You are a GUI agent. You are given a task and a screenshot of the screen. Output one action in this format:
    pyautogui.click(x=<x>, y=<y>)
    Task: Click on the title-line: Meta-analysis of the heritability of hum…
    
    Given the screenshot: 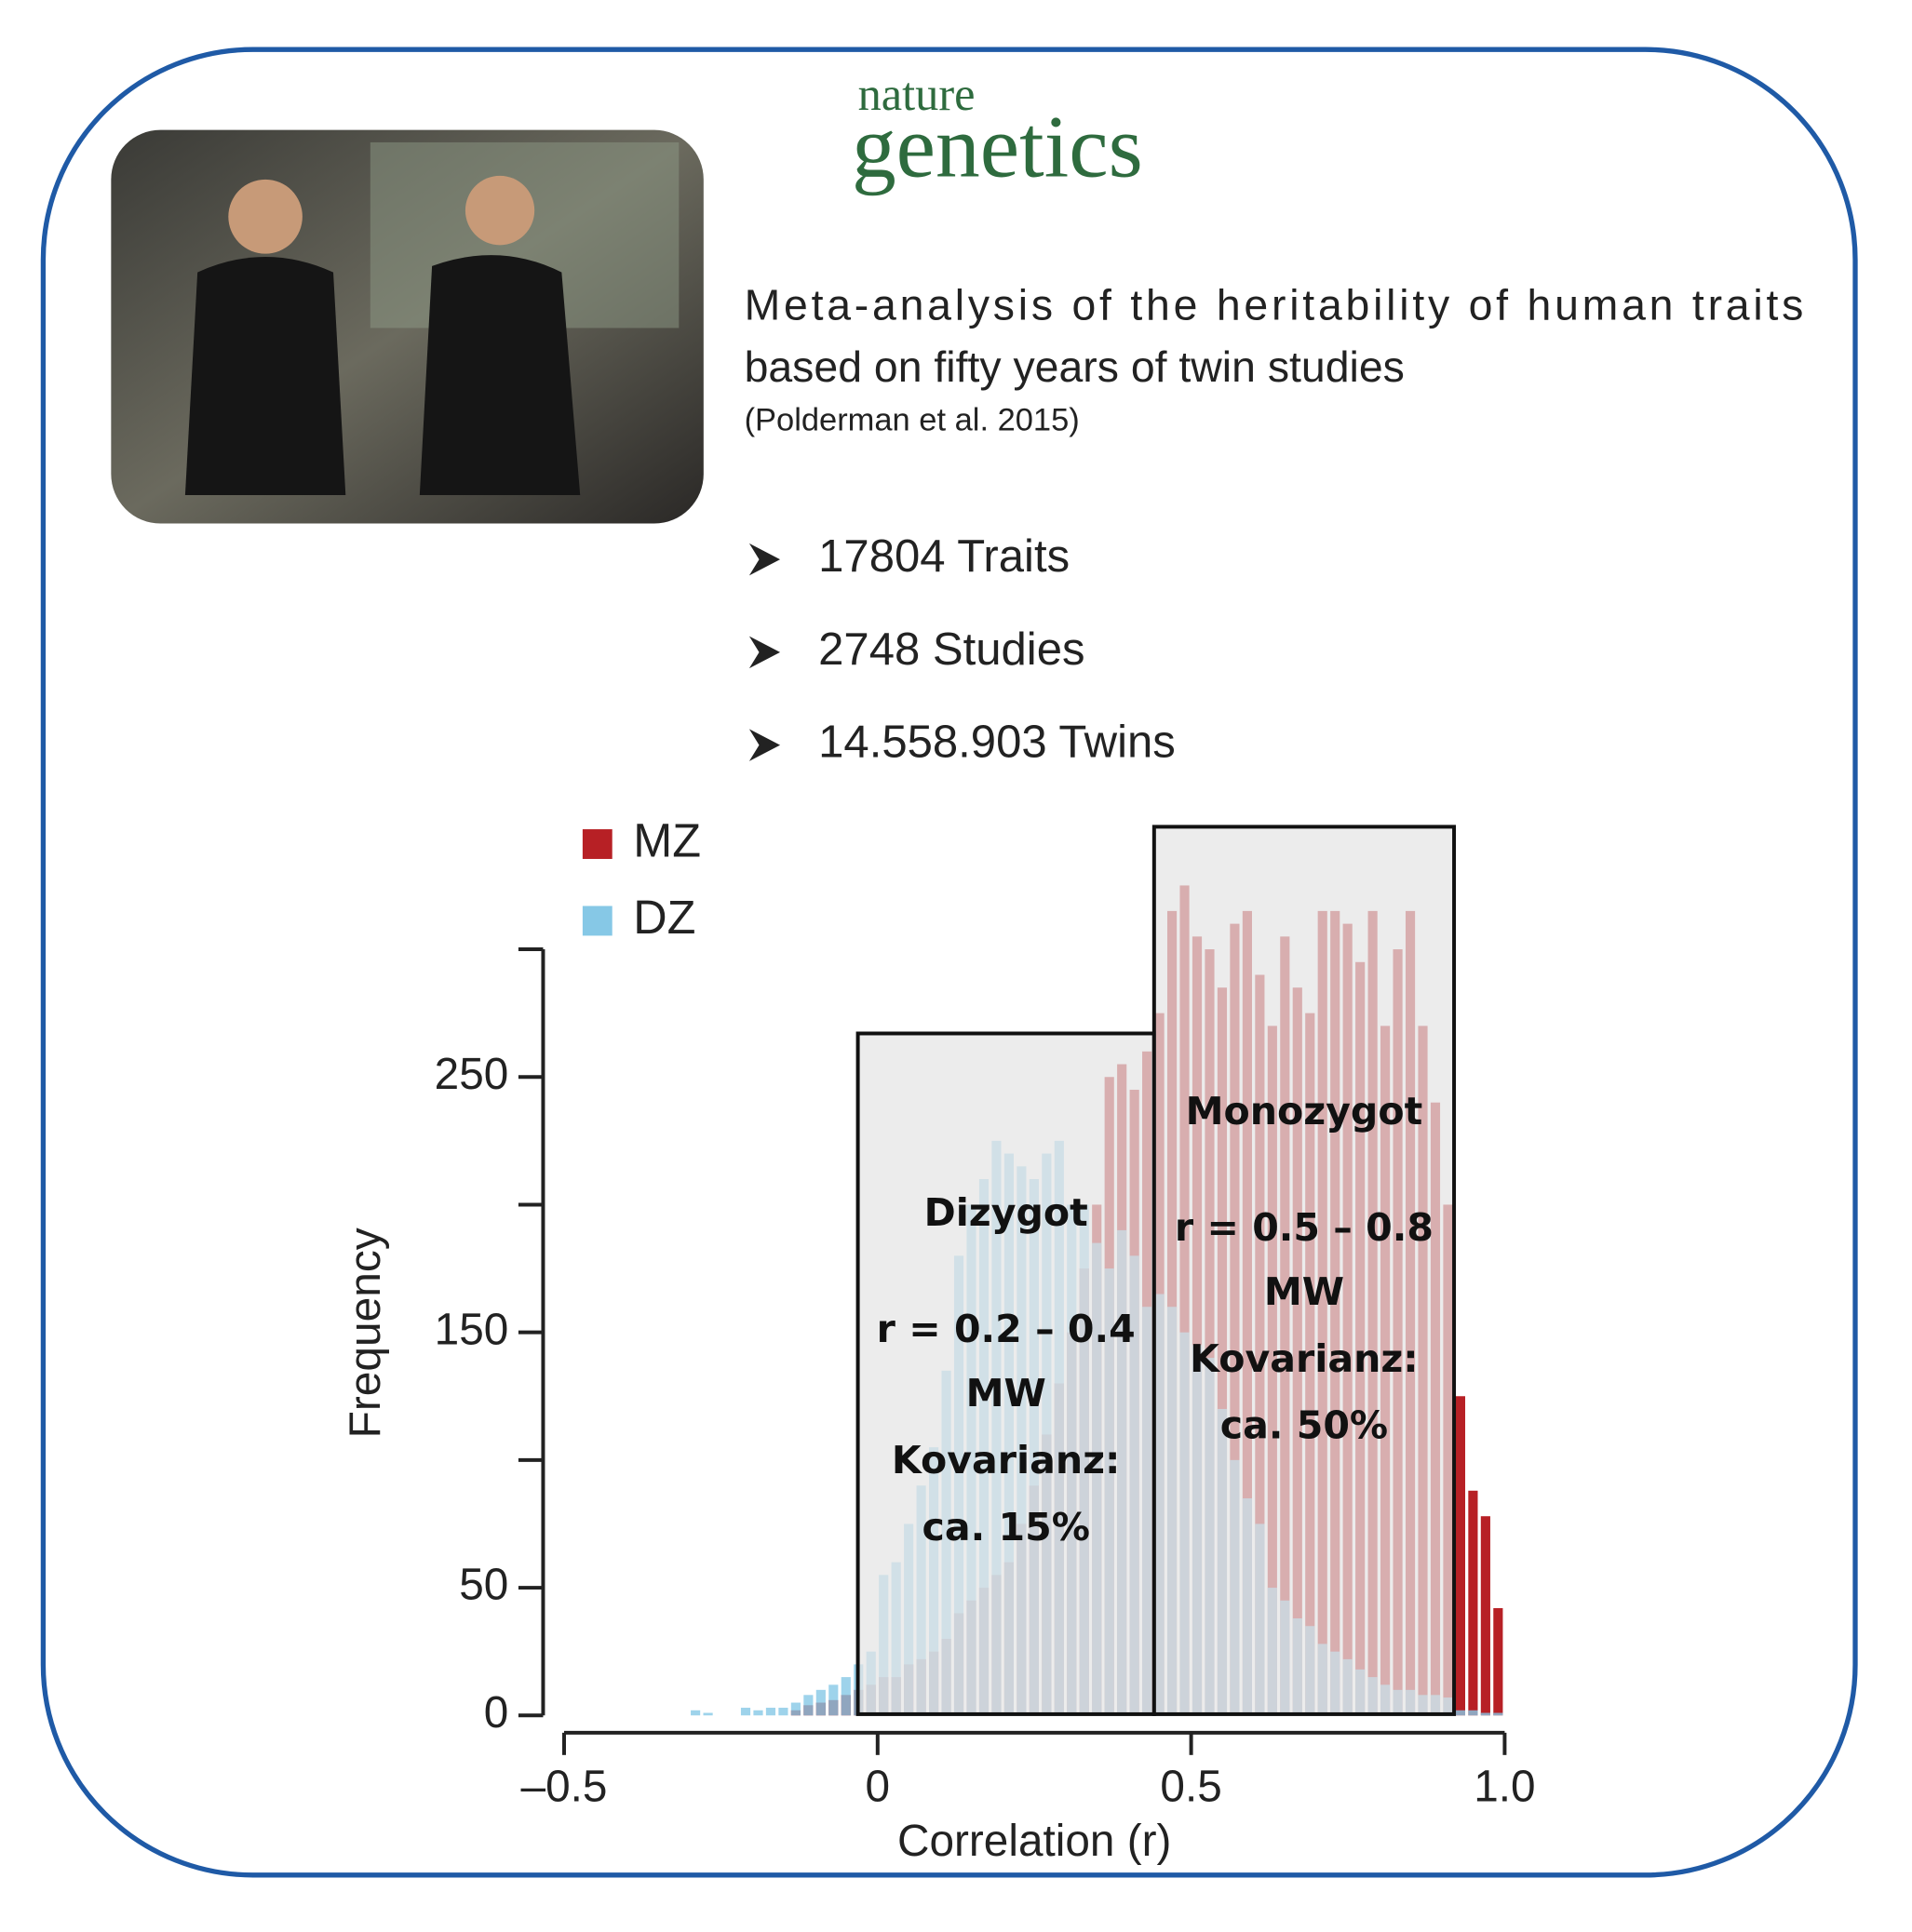 What is the action you would take?
    pyautogui.click(x=1275, y=304)
    